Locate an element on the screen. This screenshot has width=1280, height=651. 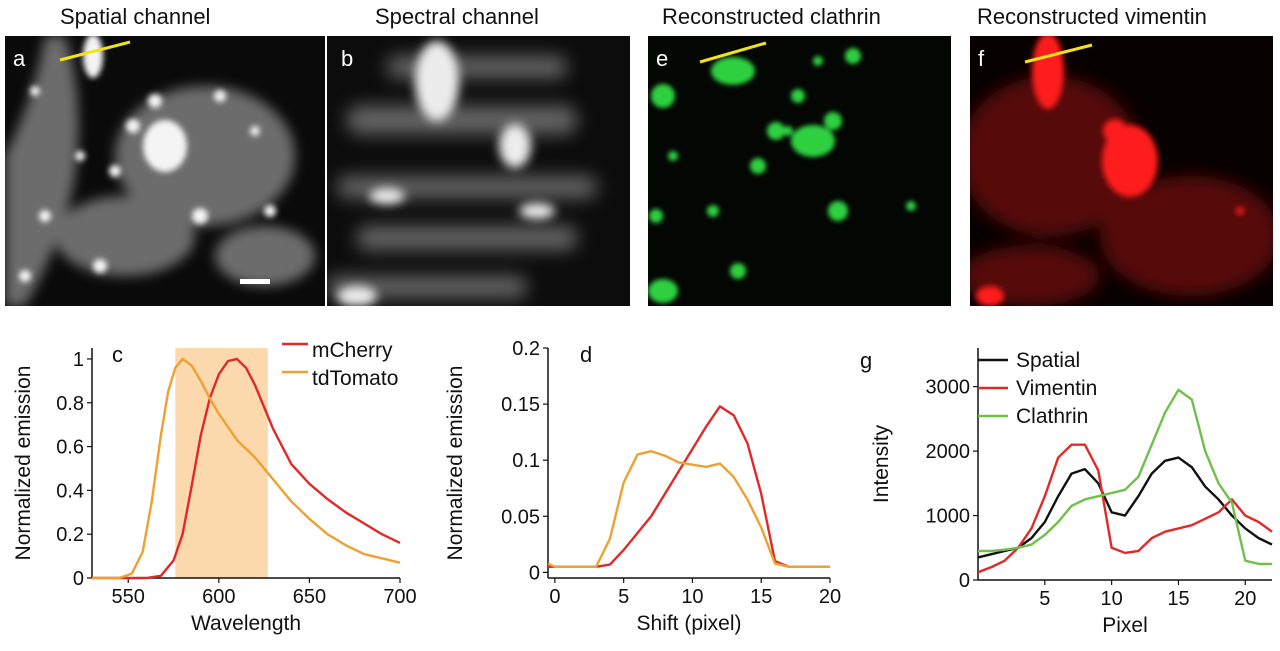
y-tick-label: 0.8 is located at coordinates (70, 404).